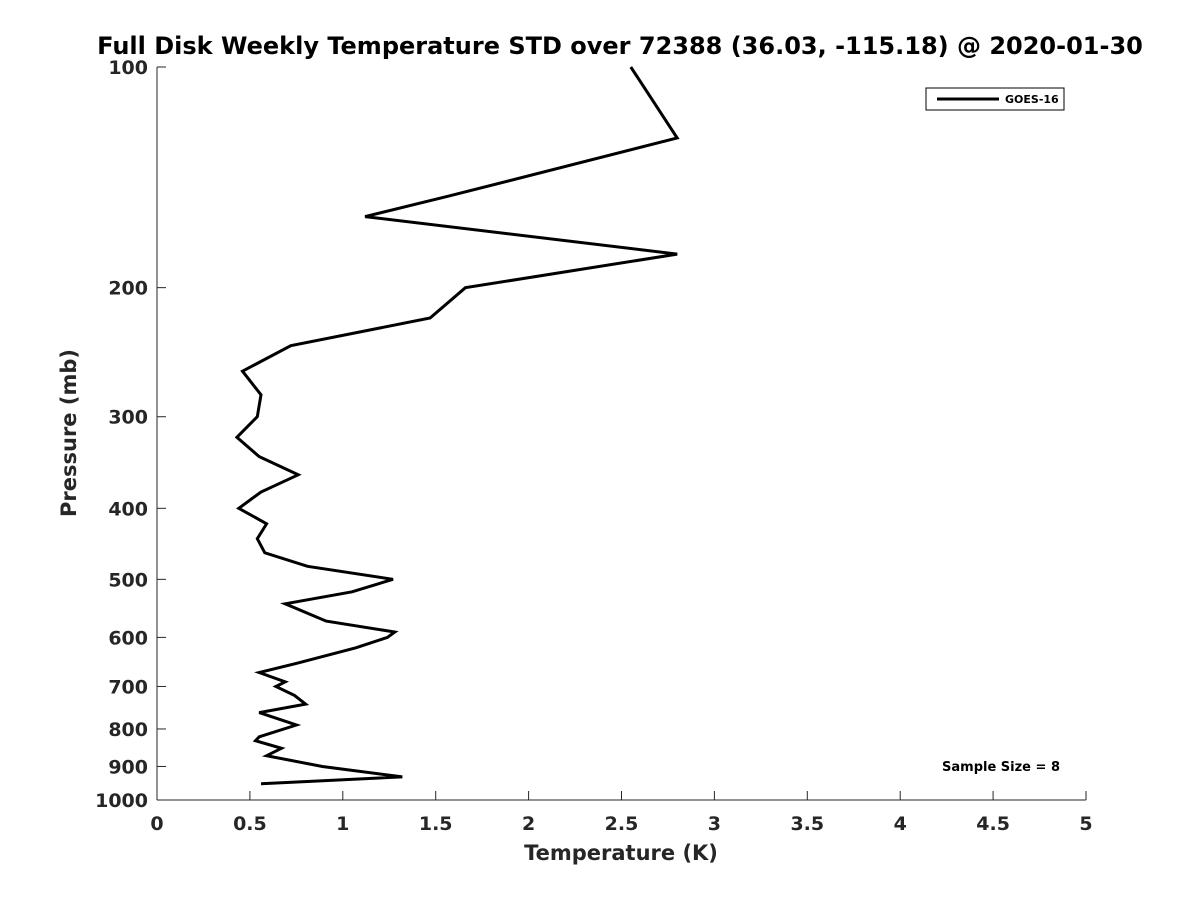 The image size is (1200, 900). What do you see at coordinates (1085, 824) in the screenshot?
I see `x-tick-label: 5` at bounding box center [1085, 824].